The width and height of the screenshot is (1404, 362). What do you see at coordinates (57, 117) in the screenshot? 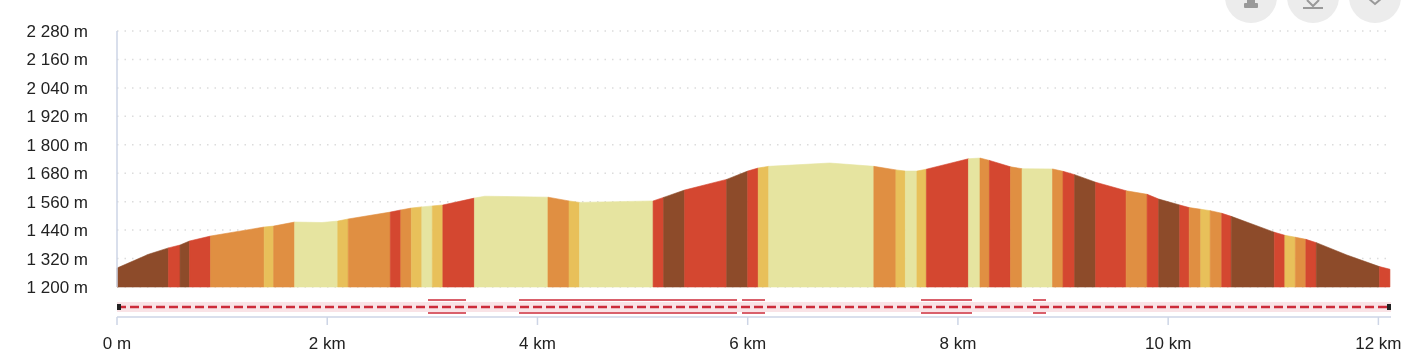
I see `y-tick-label: 1 920 m` at bounding box center [57, 117].